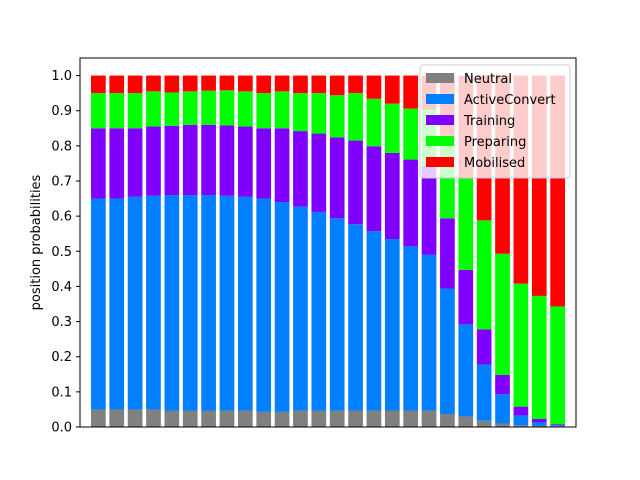 This screenshot has height=480, width=640. I want to click on y-tick-label: 0.8, so click(61, 146).